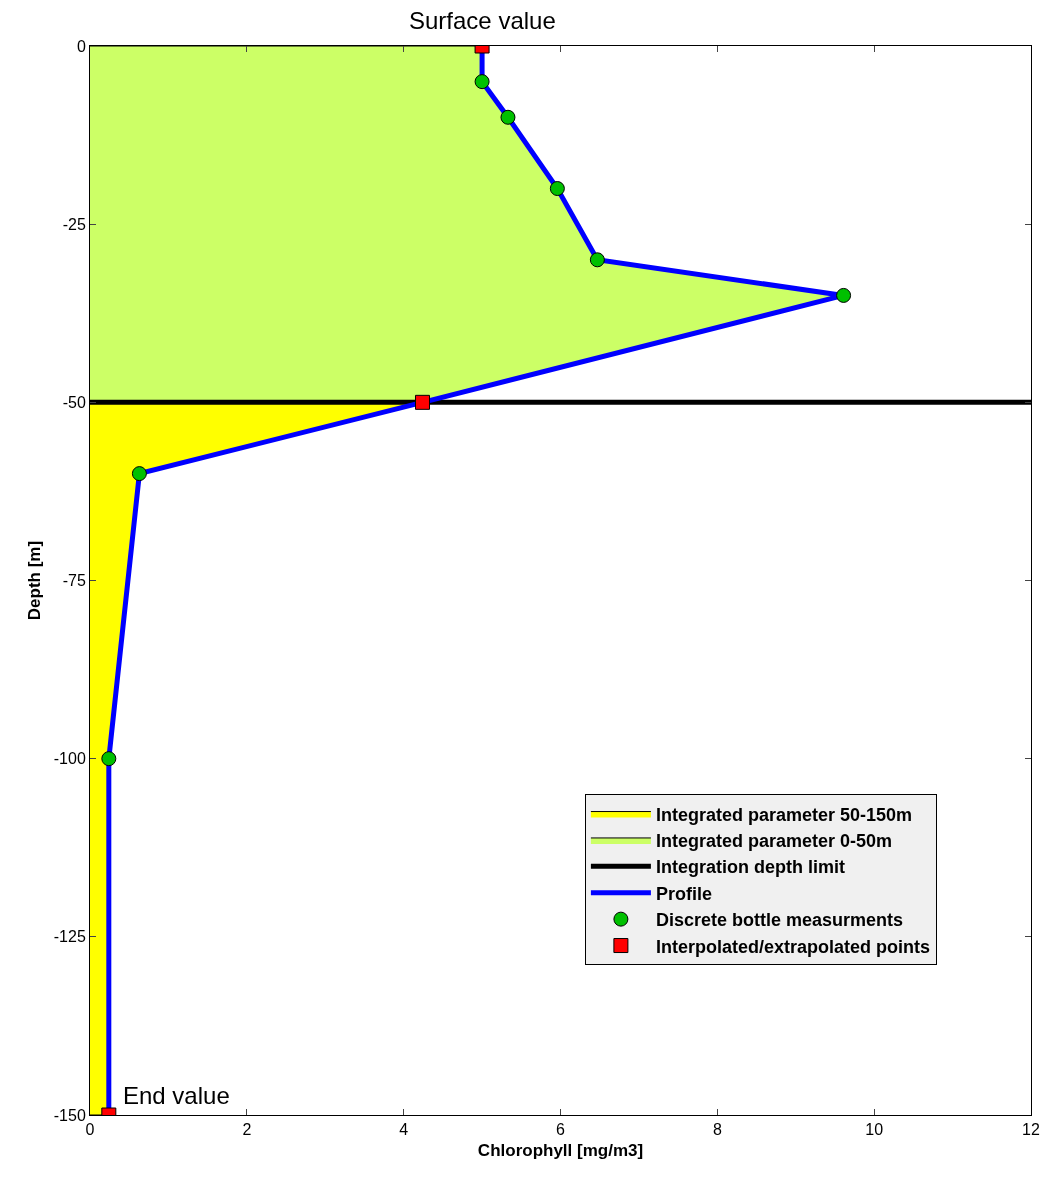  I want to click on x-tick-label: 10, so click(874, 1130).